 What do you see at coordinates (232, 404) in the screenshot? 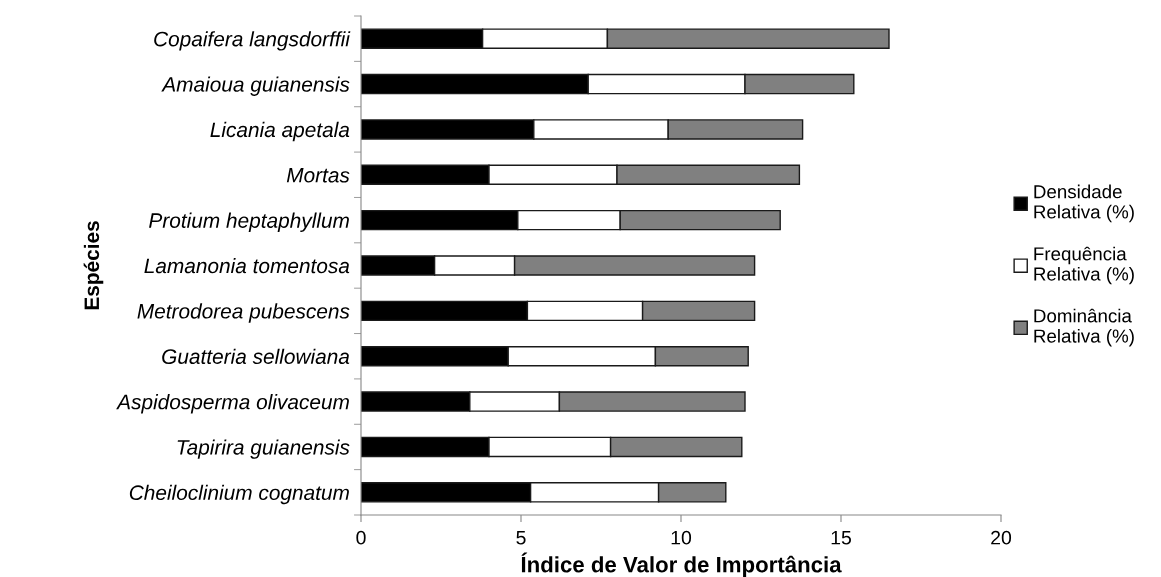
I see `y-tick-label: Aspidosperma olivaceum` at bounding box center [232, 404].